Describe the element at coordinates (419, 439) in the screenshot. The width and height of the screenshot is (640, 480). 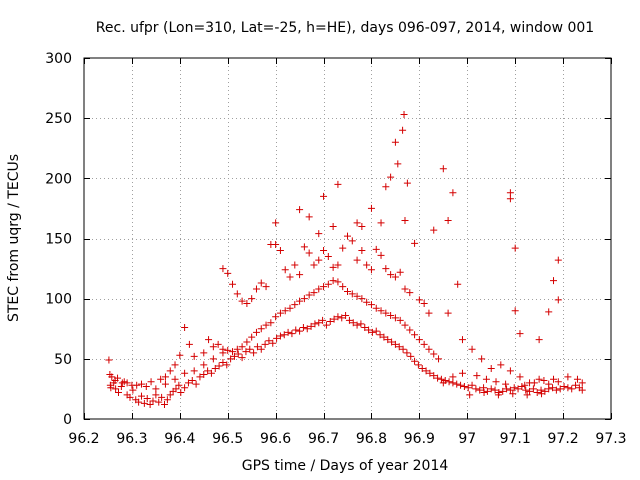
I see `x-tick-label: 96.9` at that location.